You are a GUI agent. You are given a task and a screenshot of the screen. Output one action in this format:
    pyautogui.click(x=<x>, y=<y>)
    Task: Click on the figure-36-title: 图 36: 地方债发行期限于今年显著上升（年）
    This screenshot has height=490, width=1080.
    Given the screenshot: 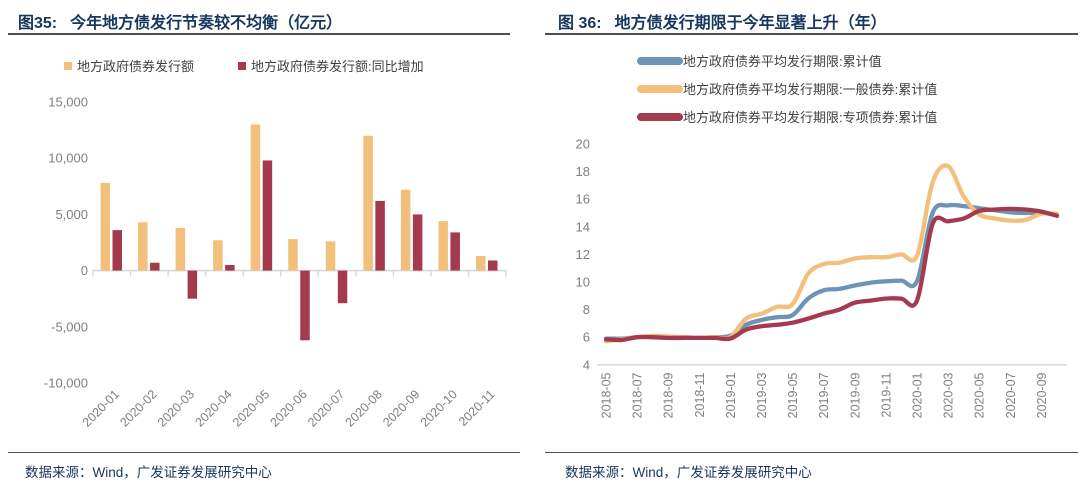 What is the action you would take?
    pyautogui.click(x=722, y=21)
    